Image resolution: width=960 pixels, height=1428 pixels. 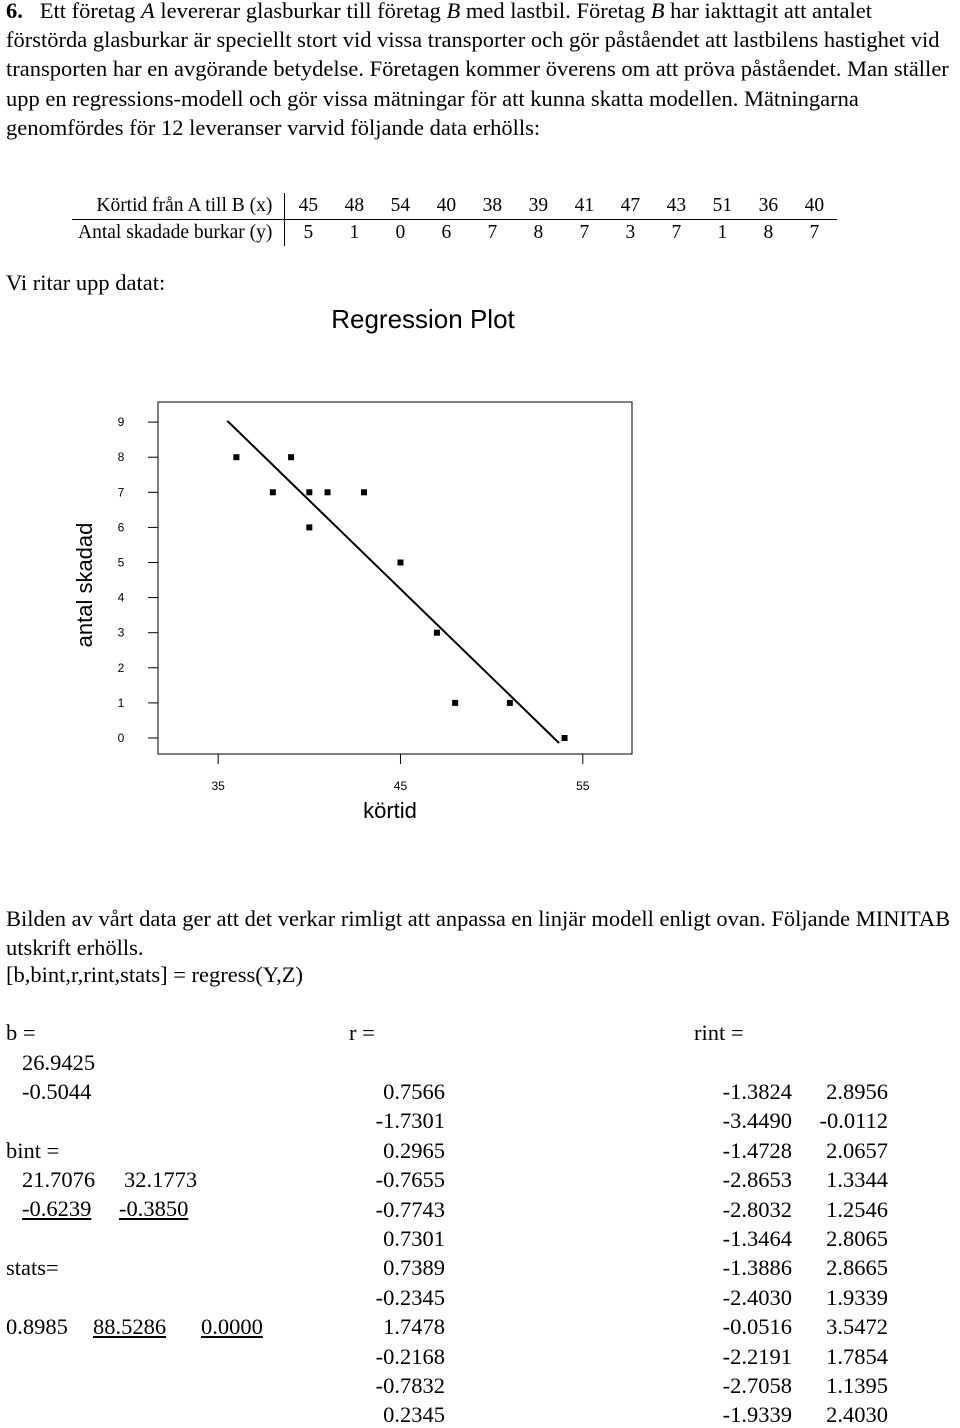 What do you see at coordinates (121, 563) in the screenshot?
I see `y-tick-label: 5` at bounding box center [121, 563].